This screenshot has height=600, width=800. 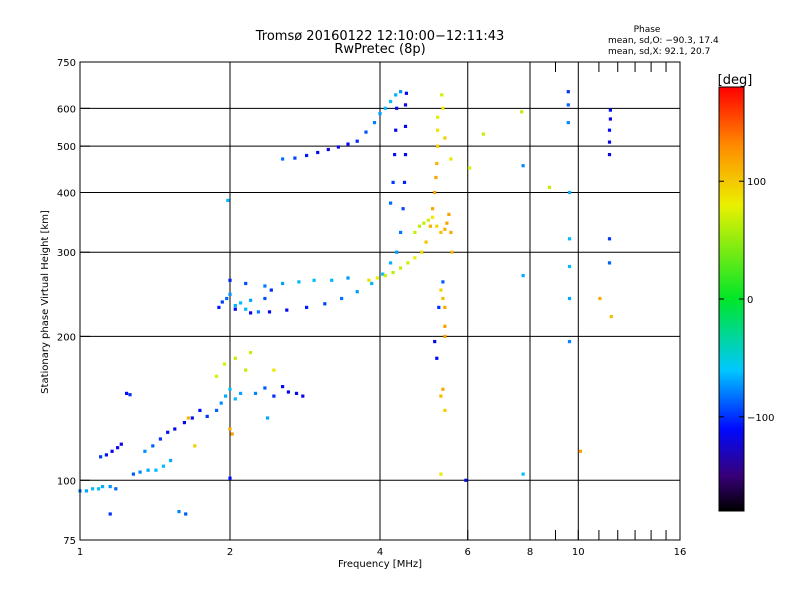 What do you see at coordinates (69, 541) in the screenshot?
I see `y-tick-label: 75` at bounding box center [69, 541].